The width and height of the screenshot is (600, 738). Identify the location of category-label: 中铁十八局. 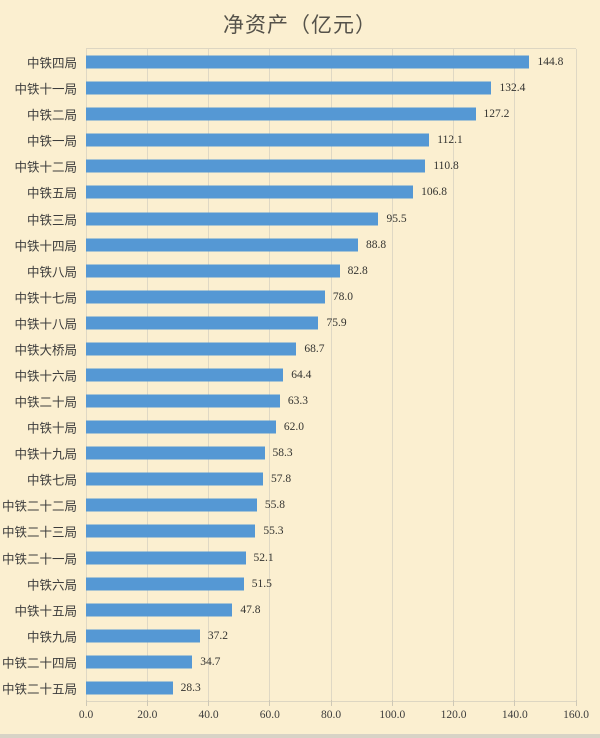
(45, 324).